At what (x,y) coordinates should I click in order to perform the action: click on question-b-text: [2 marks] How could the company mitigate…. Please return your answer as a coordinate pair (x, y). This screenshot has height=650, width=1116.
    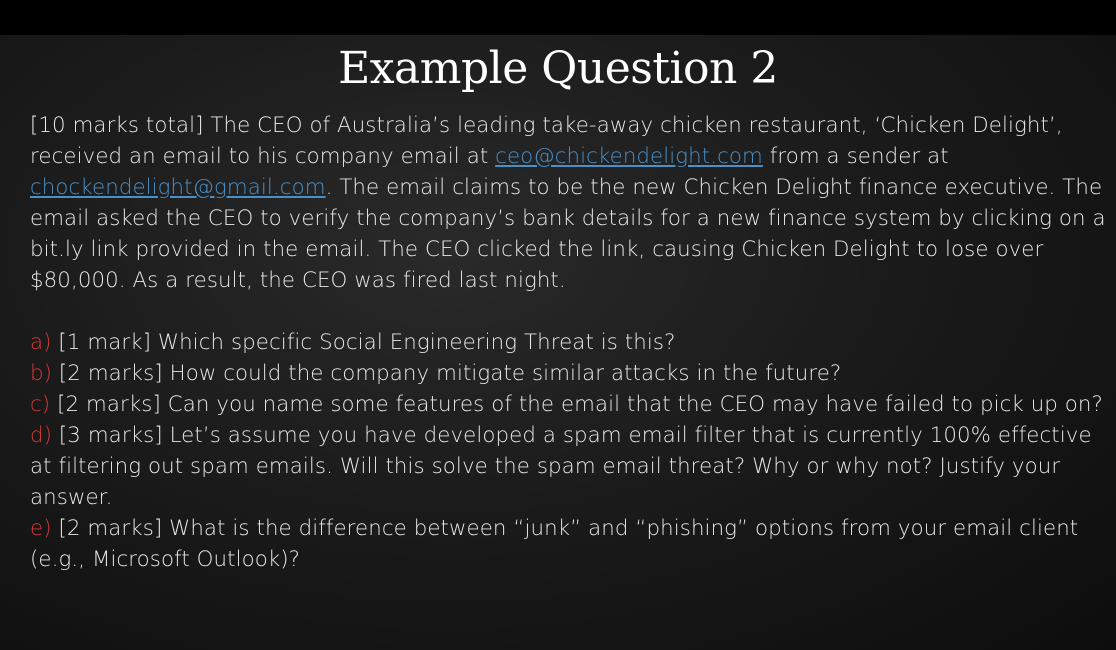
    Looking at the image, I should click on (446, 373).